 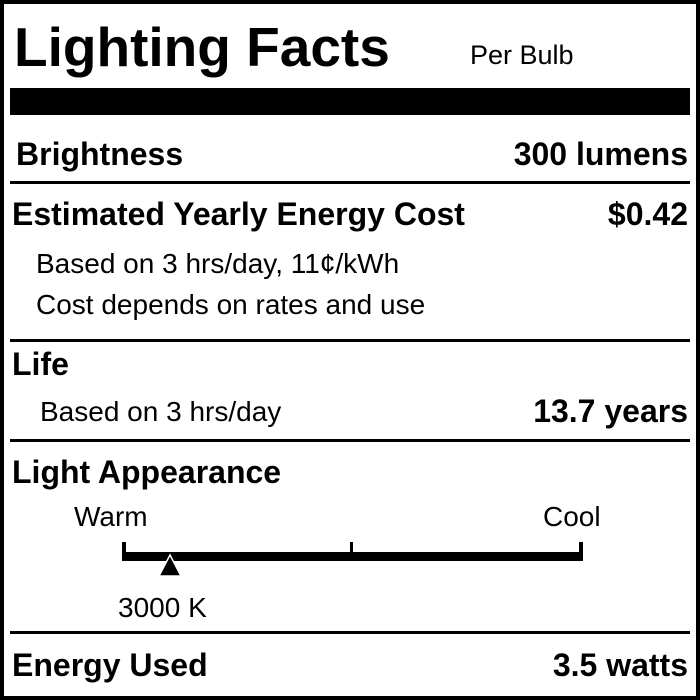 I want to click on title-bar-divider, so click(x=350, y=101).